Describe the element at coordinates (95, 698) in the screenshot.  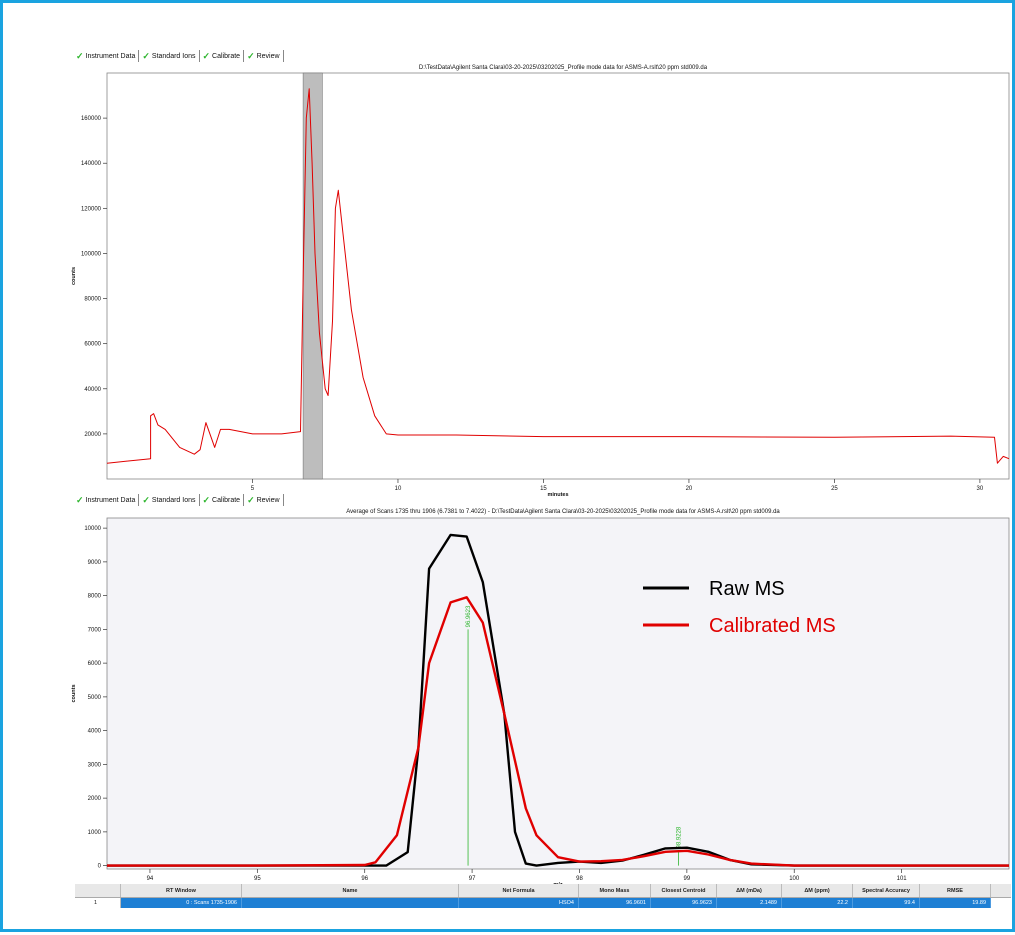
I see `ms-y-tick-label: 5000` at that location.